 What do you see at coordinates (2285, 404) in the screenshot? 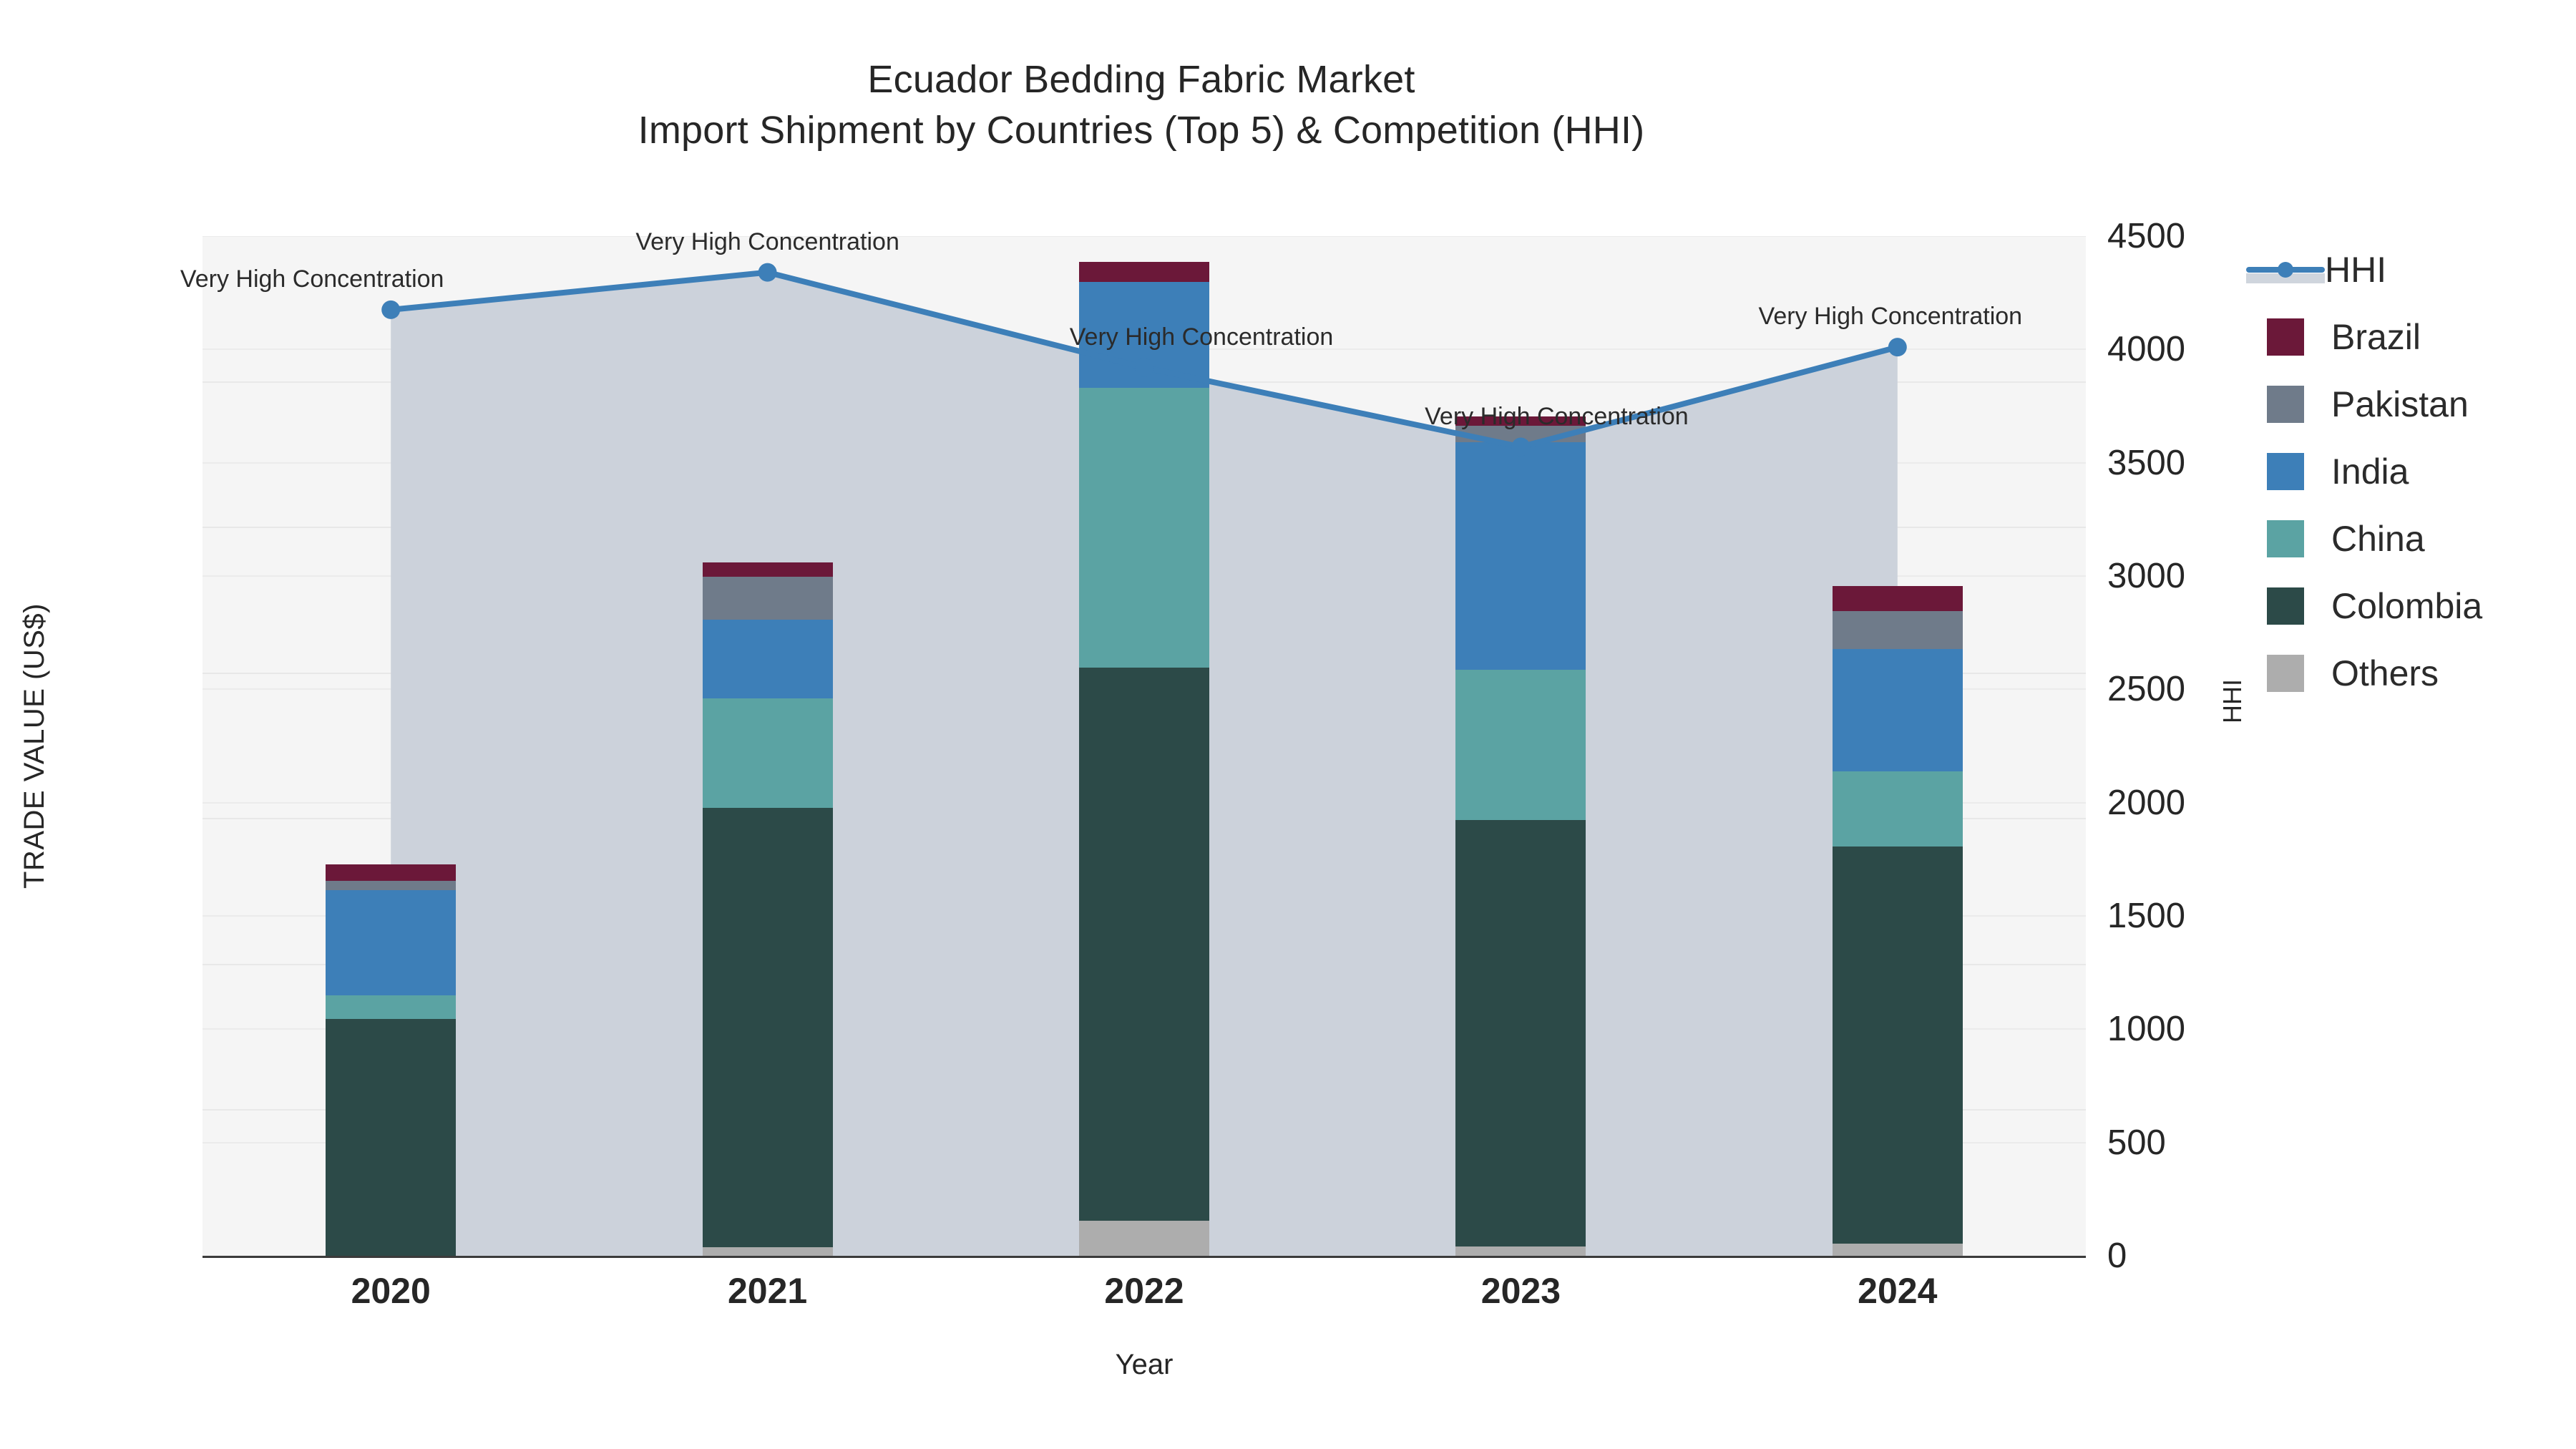
I see `legend-swatch-pakistan` at bounding box center [2285, 404].